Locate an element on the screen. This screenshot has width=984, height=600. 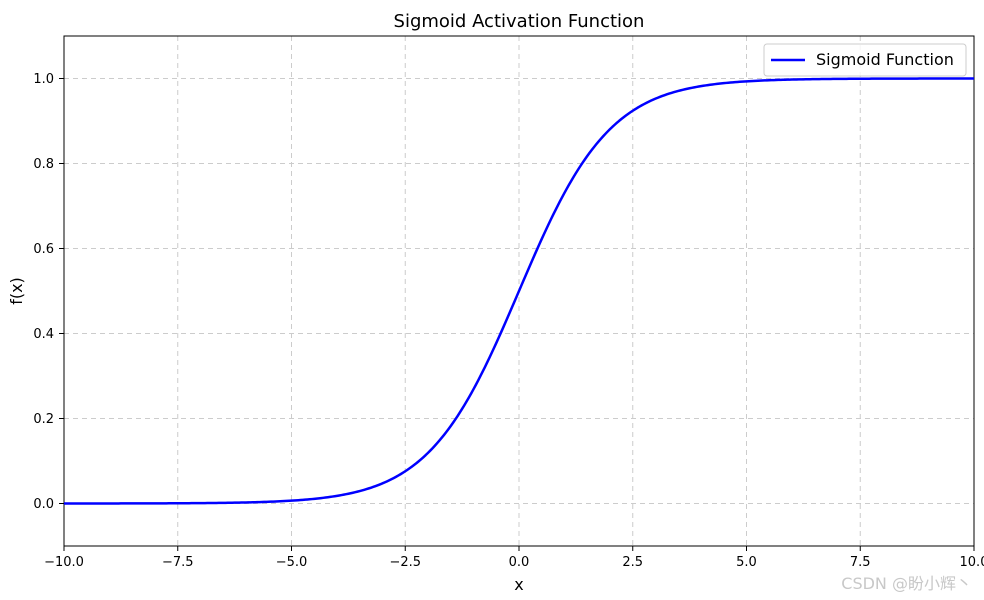
x-tick-label: 10.0 is located at coordinates (972, 562).